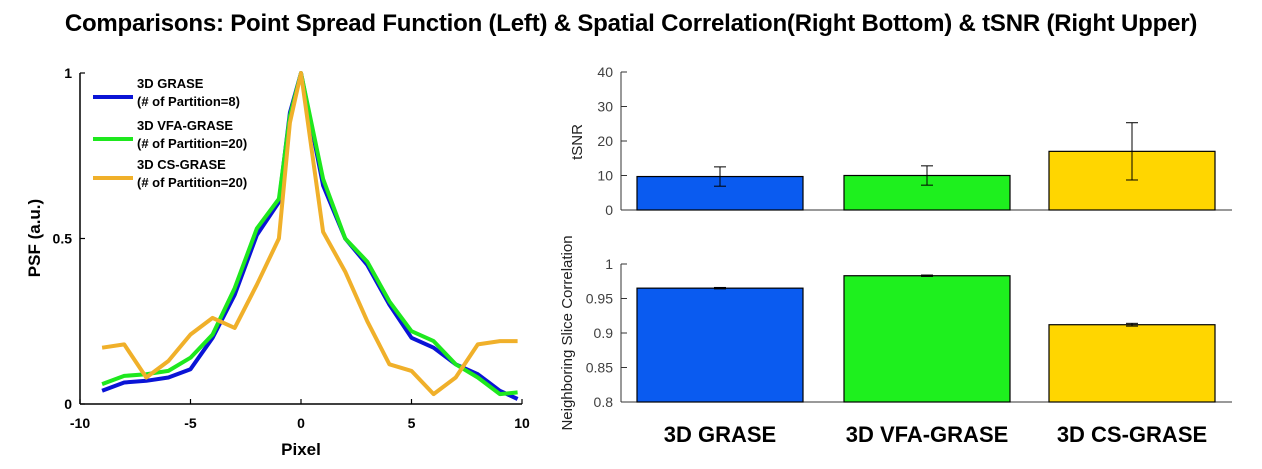  What do you see at coordinates (720, 434) in the screenshot?
I see `category-label: 3D GRASE` at bounding box center [720, 434].